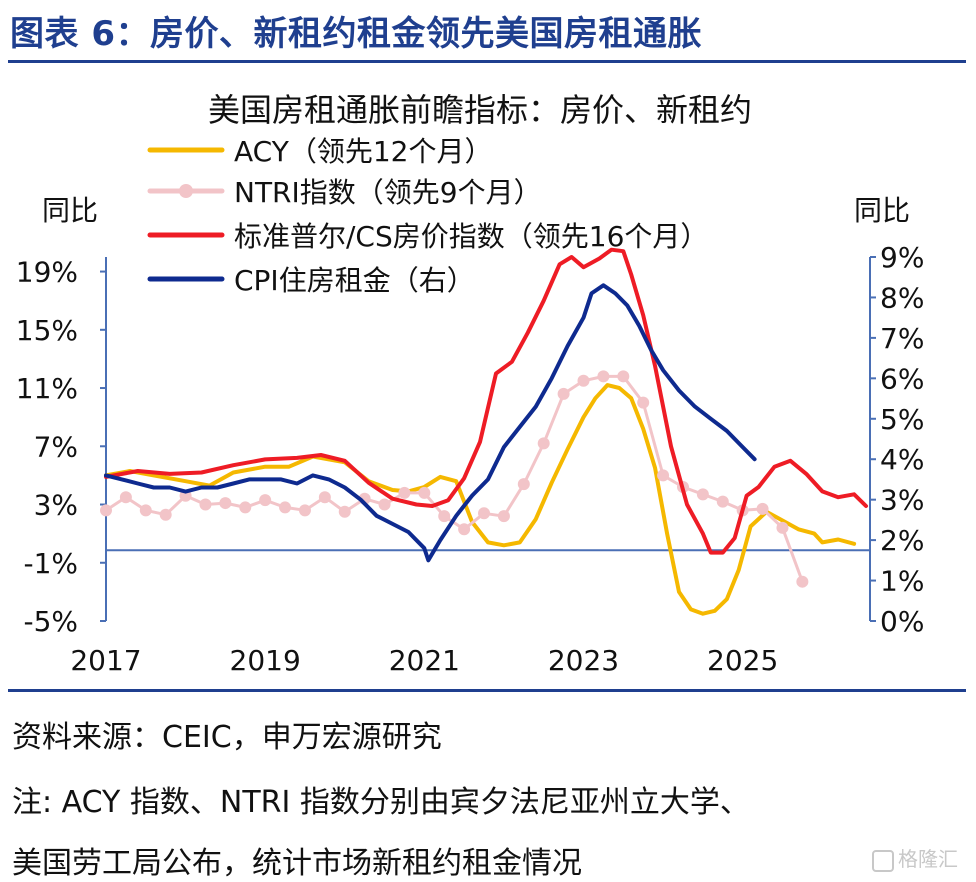 Image resolution: width=976 pixels, height=882 pixels. Describe the element at coordinates (50, 563) in the screenshot. I see `y-tick-label-left: -1%` at that location.